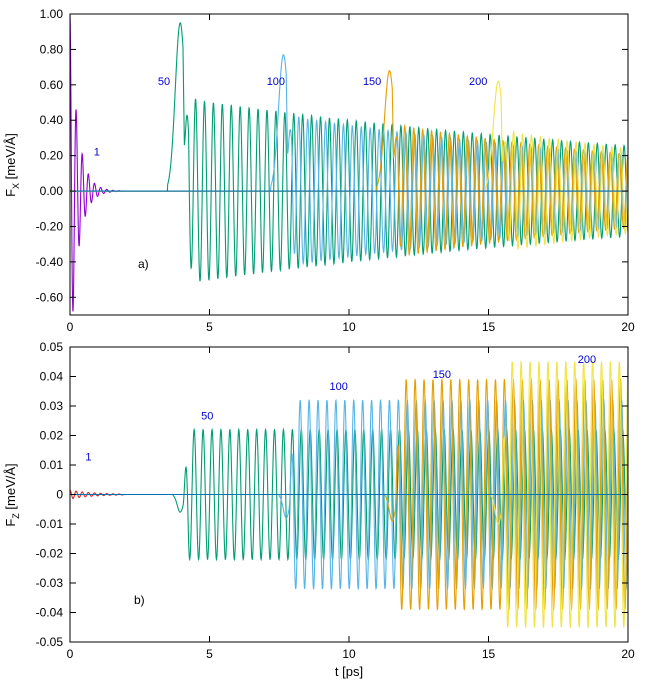 The height and width of the screenshot is (683, 650). Describe the element at coordinates (50, 297) in the screenshot. I see `y-tick-label: -0.60` at that location.